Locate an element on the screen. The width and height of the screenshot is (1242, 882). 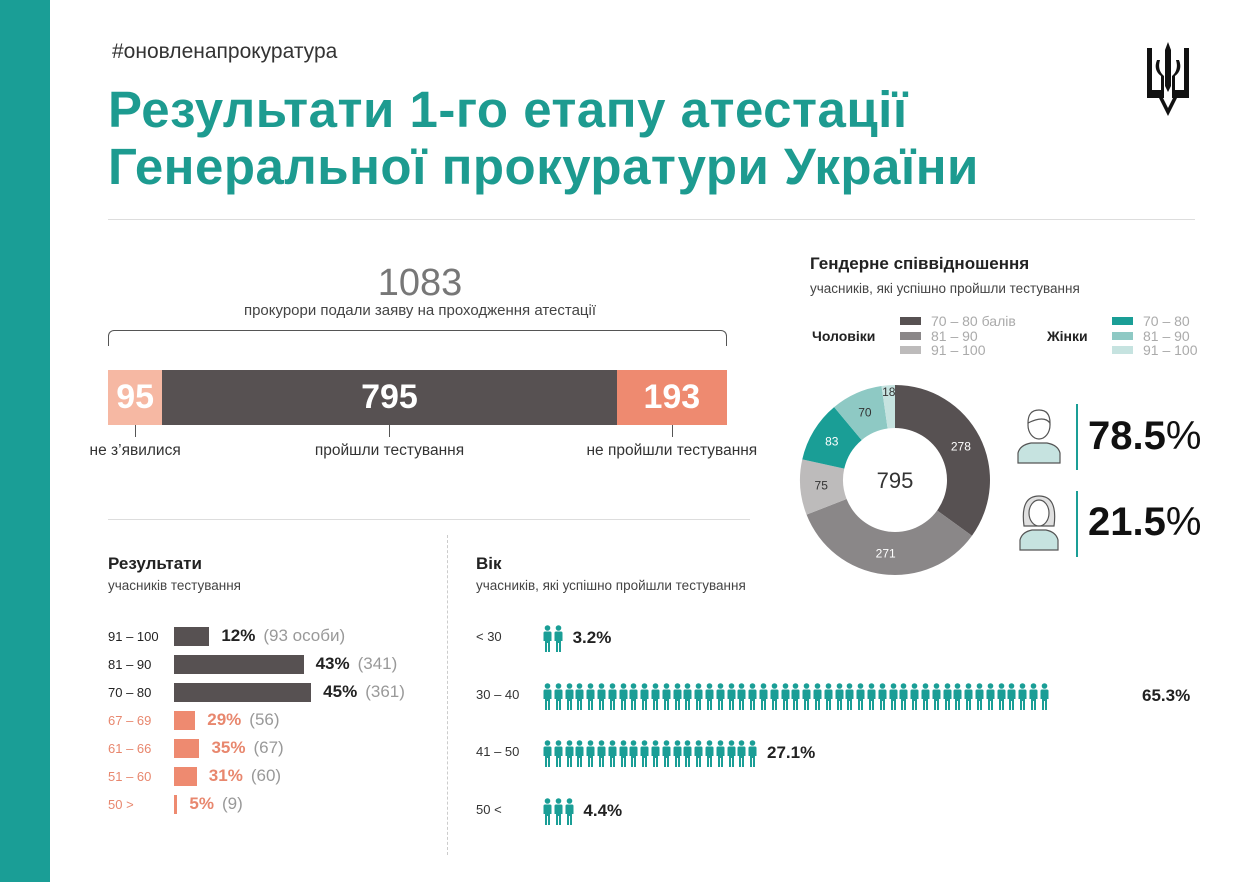
women-legend: 70 – 80 81 – 90 91 – 100 is located at coordinates (1155, 336).